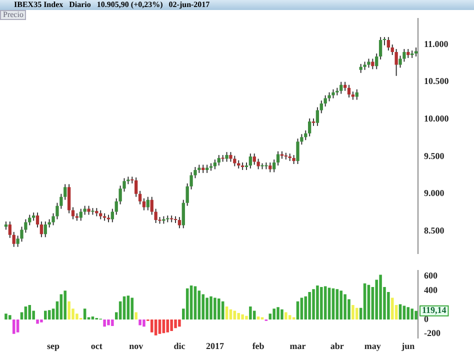 The image size is (474, 355). What do you see at coordinates (434, 193) in the screenshot?
I see `y-tick-label: 9.000` at bounding box center [434, 193].